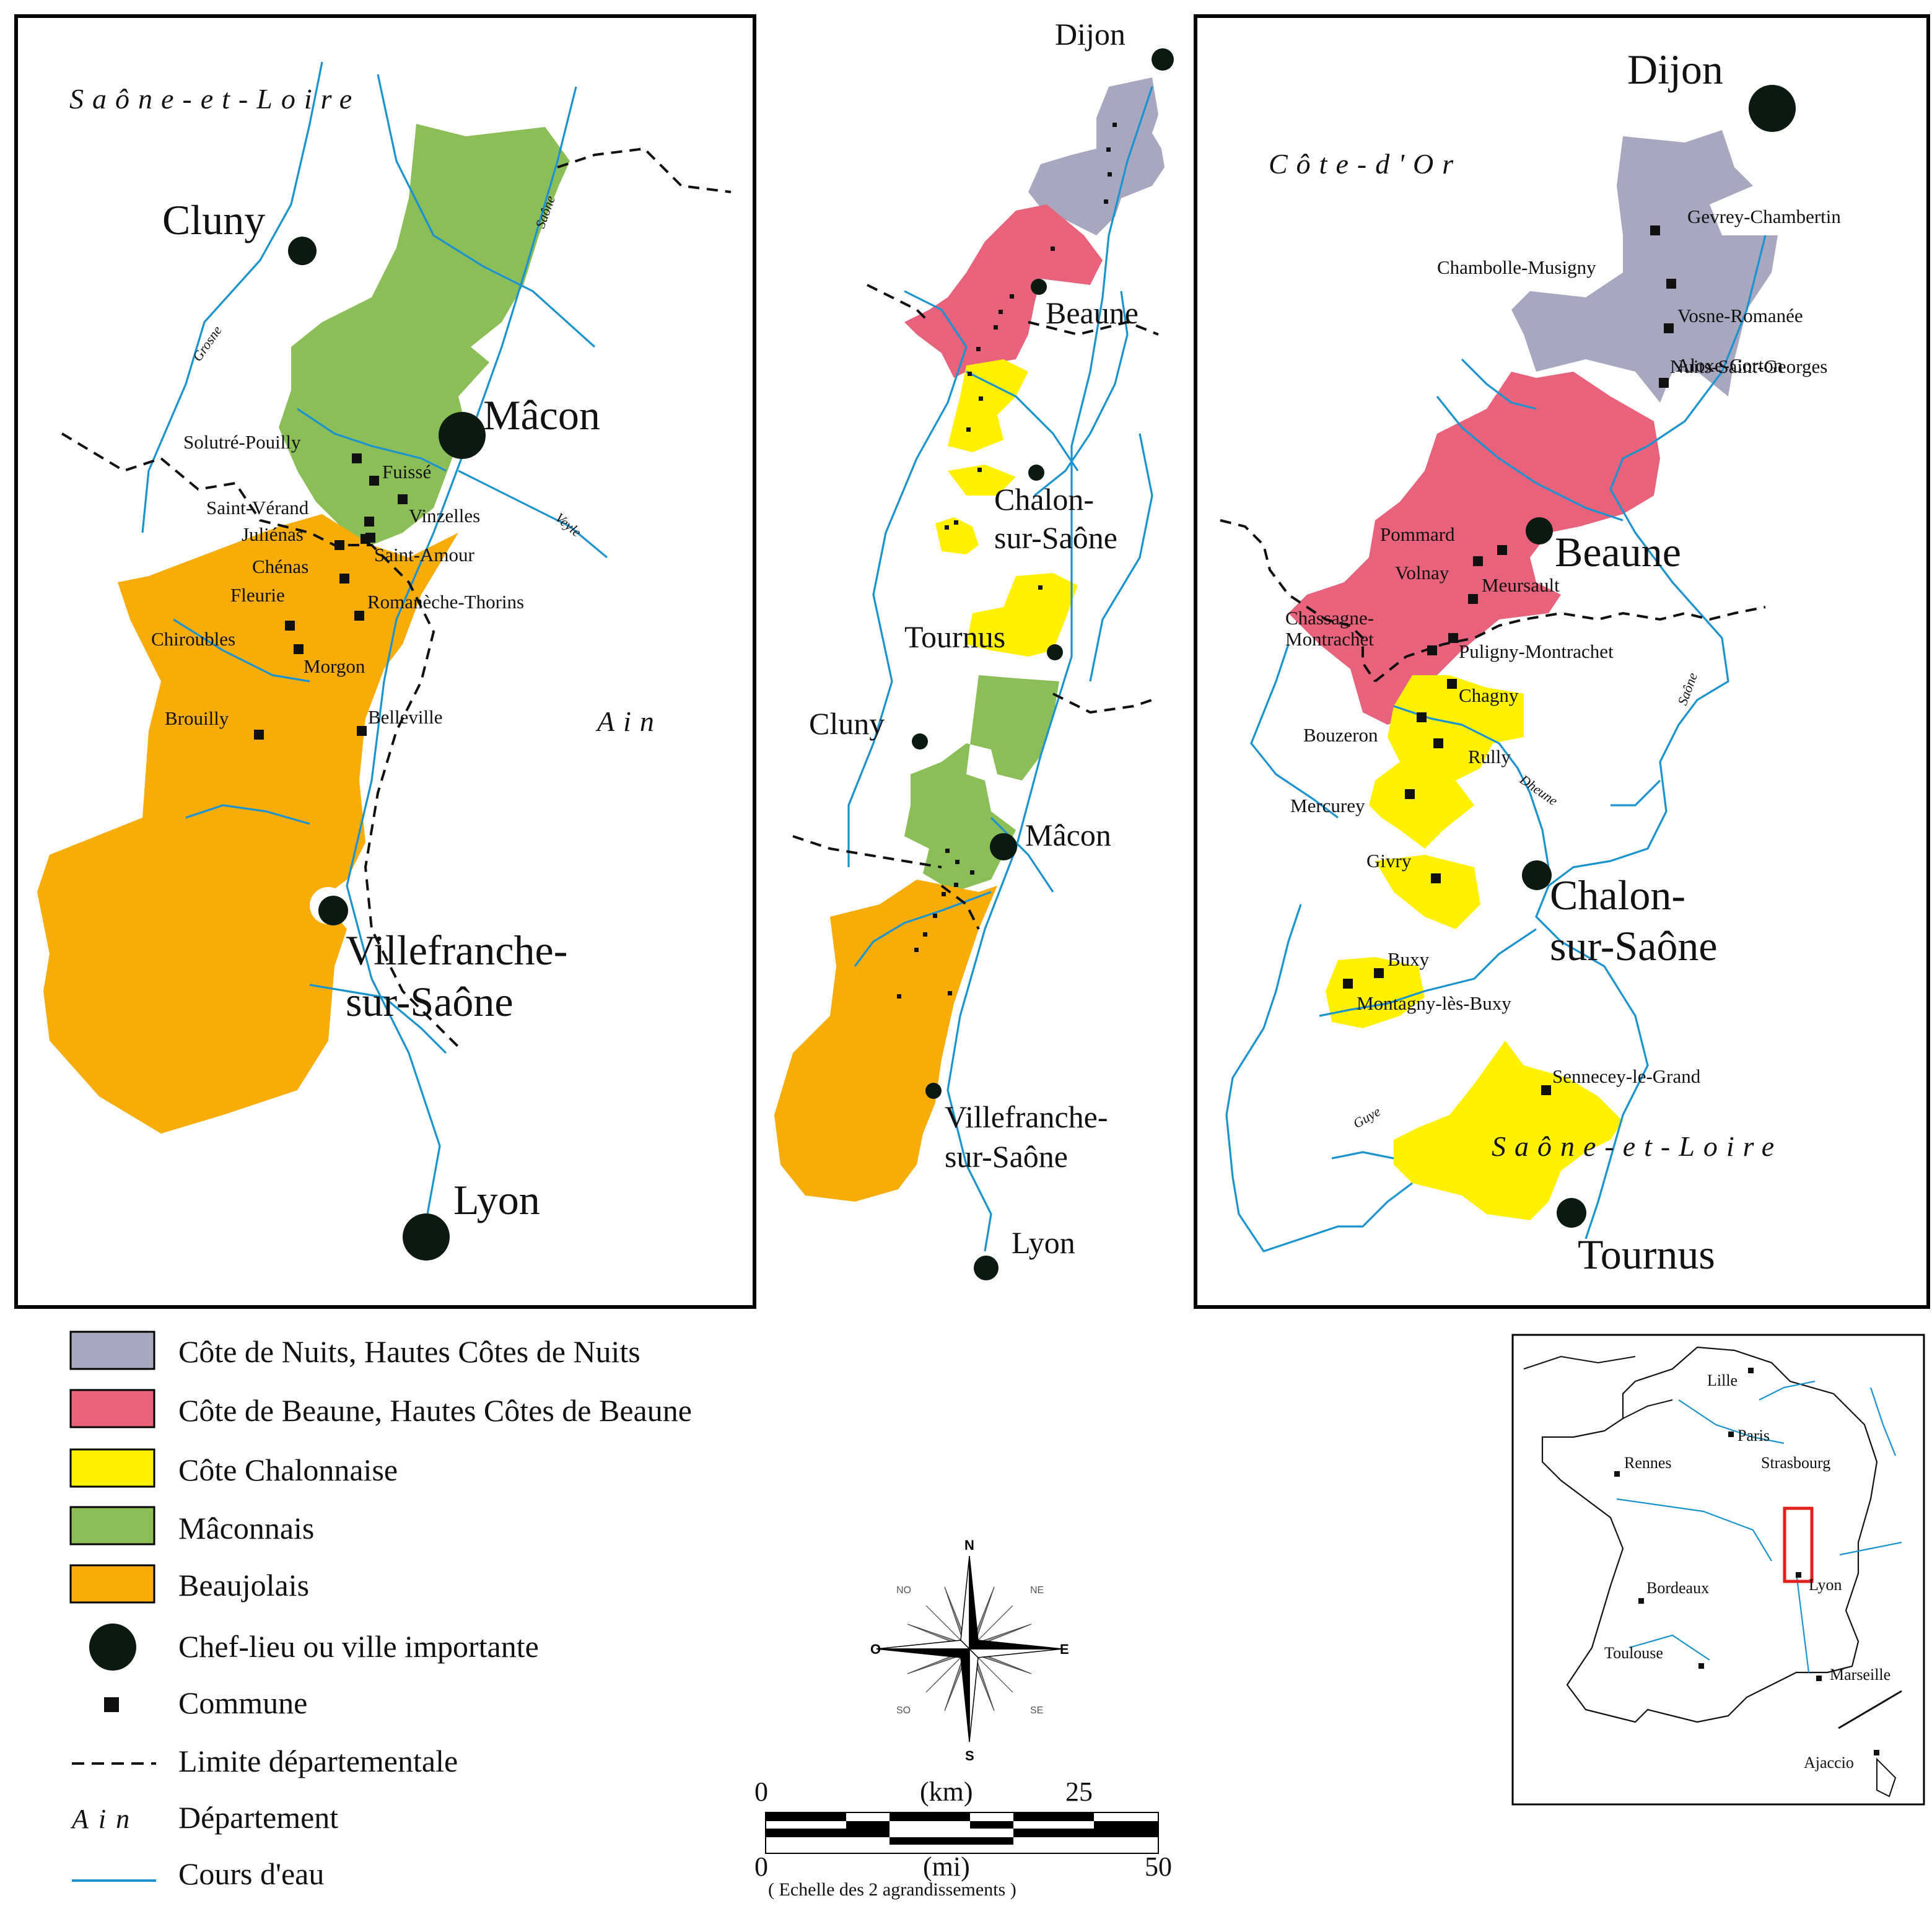 This screenshot has width=1932, height=1932. I want to click on legend-label-limite: Limite départementale, so click(318, 1761).